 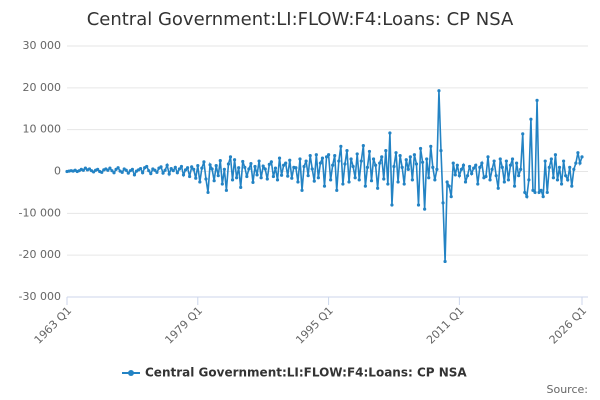 What do you see at coordinates (57, 171) in the screenshot?
I see `y-tick-label: 0` at bounding box center [57, 171].